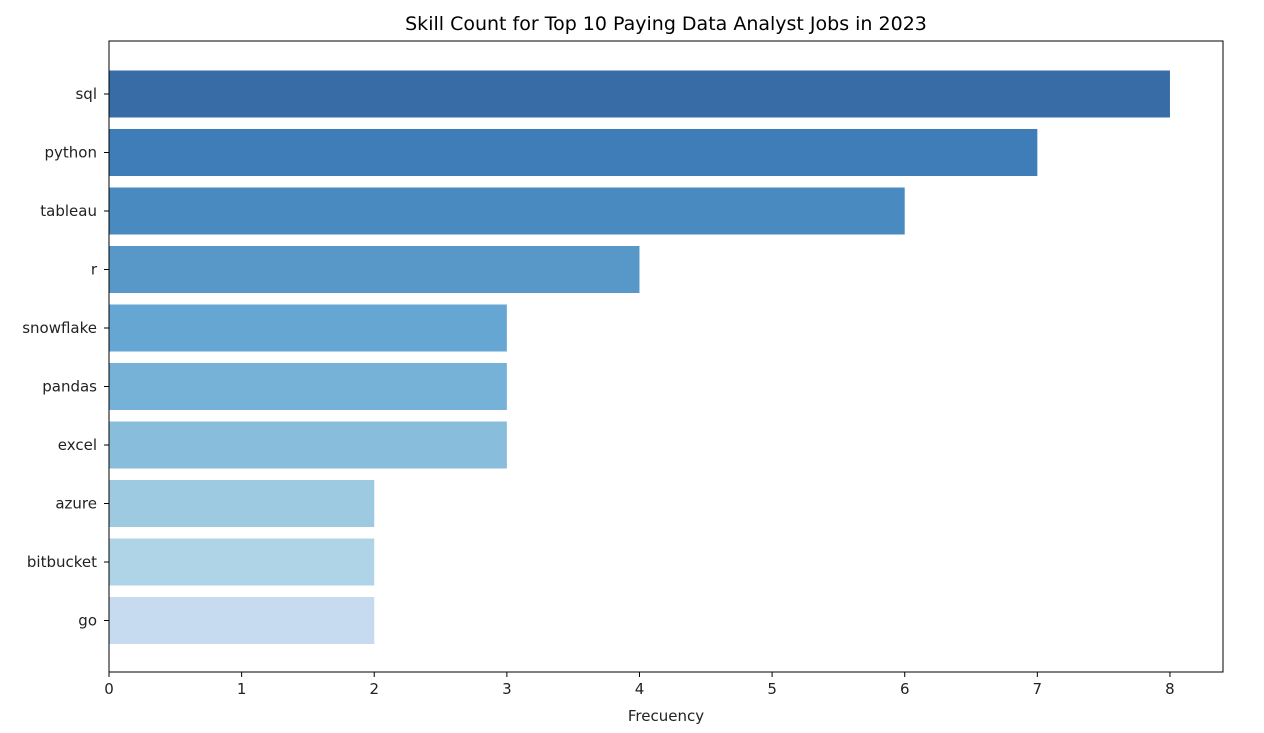 This screenshot has height=733, width=1264. What do you see at coordinates (242, 620) in the screenshot?
I see `bar-go` at bounding box center [242, 620].